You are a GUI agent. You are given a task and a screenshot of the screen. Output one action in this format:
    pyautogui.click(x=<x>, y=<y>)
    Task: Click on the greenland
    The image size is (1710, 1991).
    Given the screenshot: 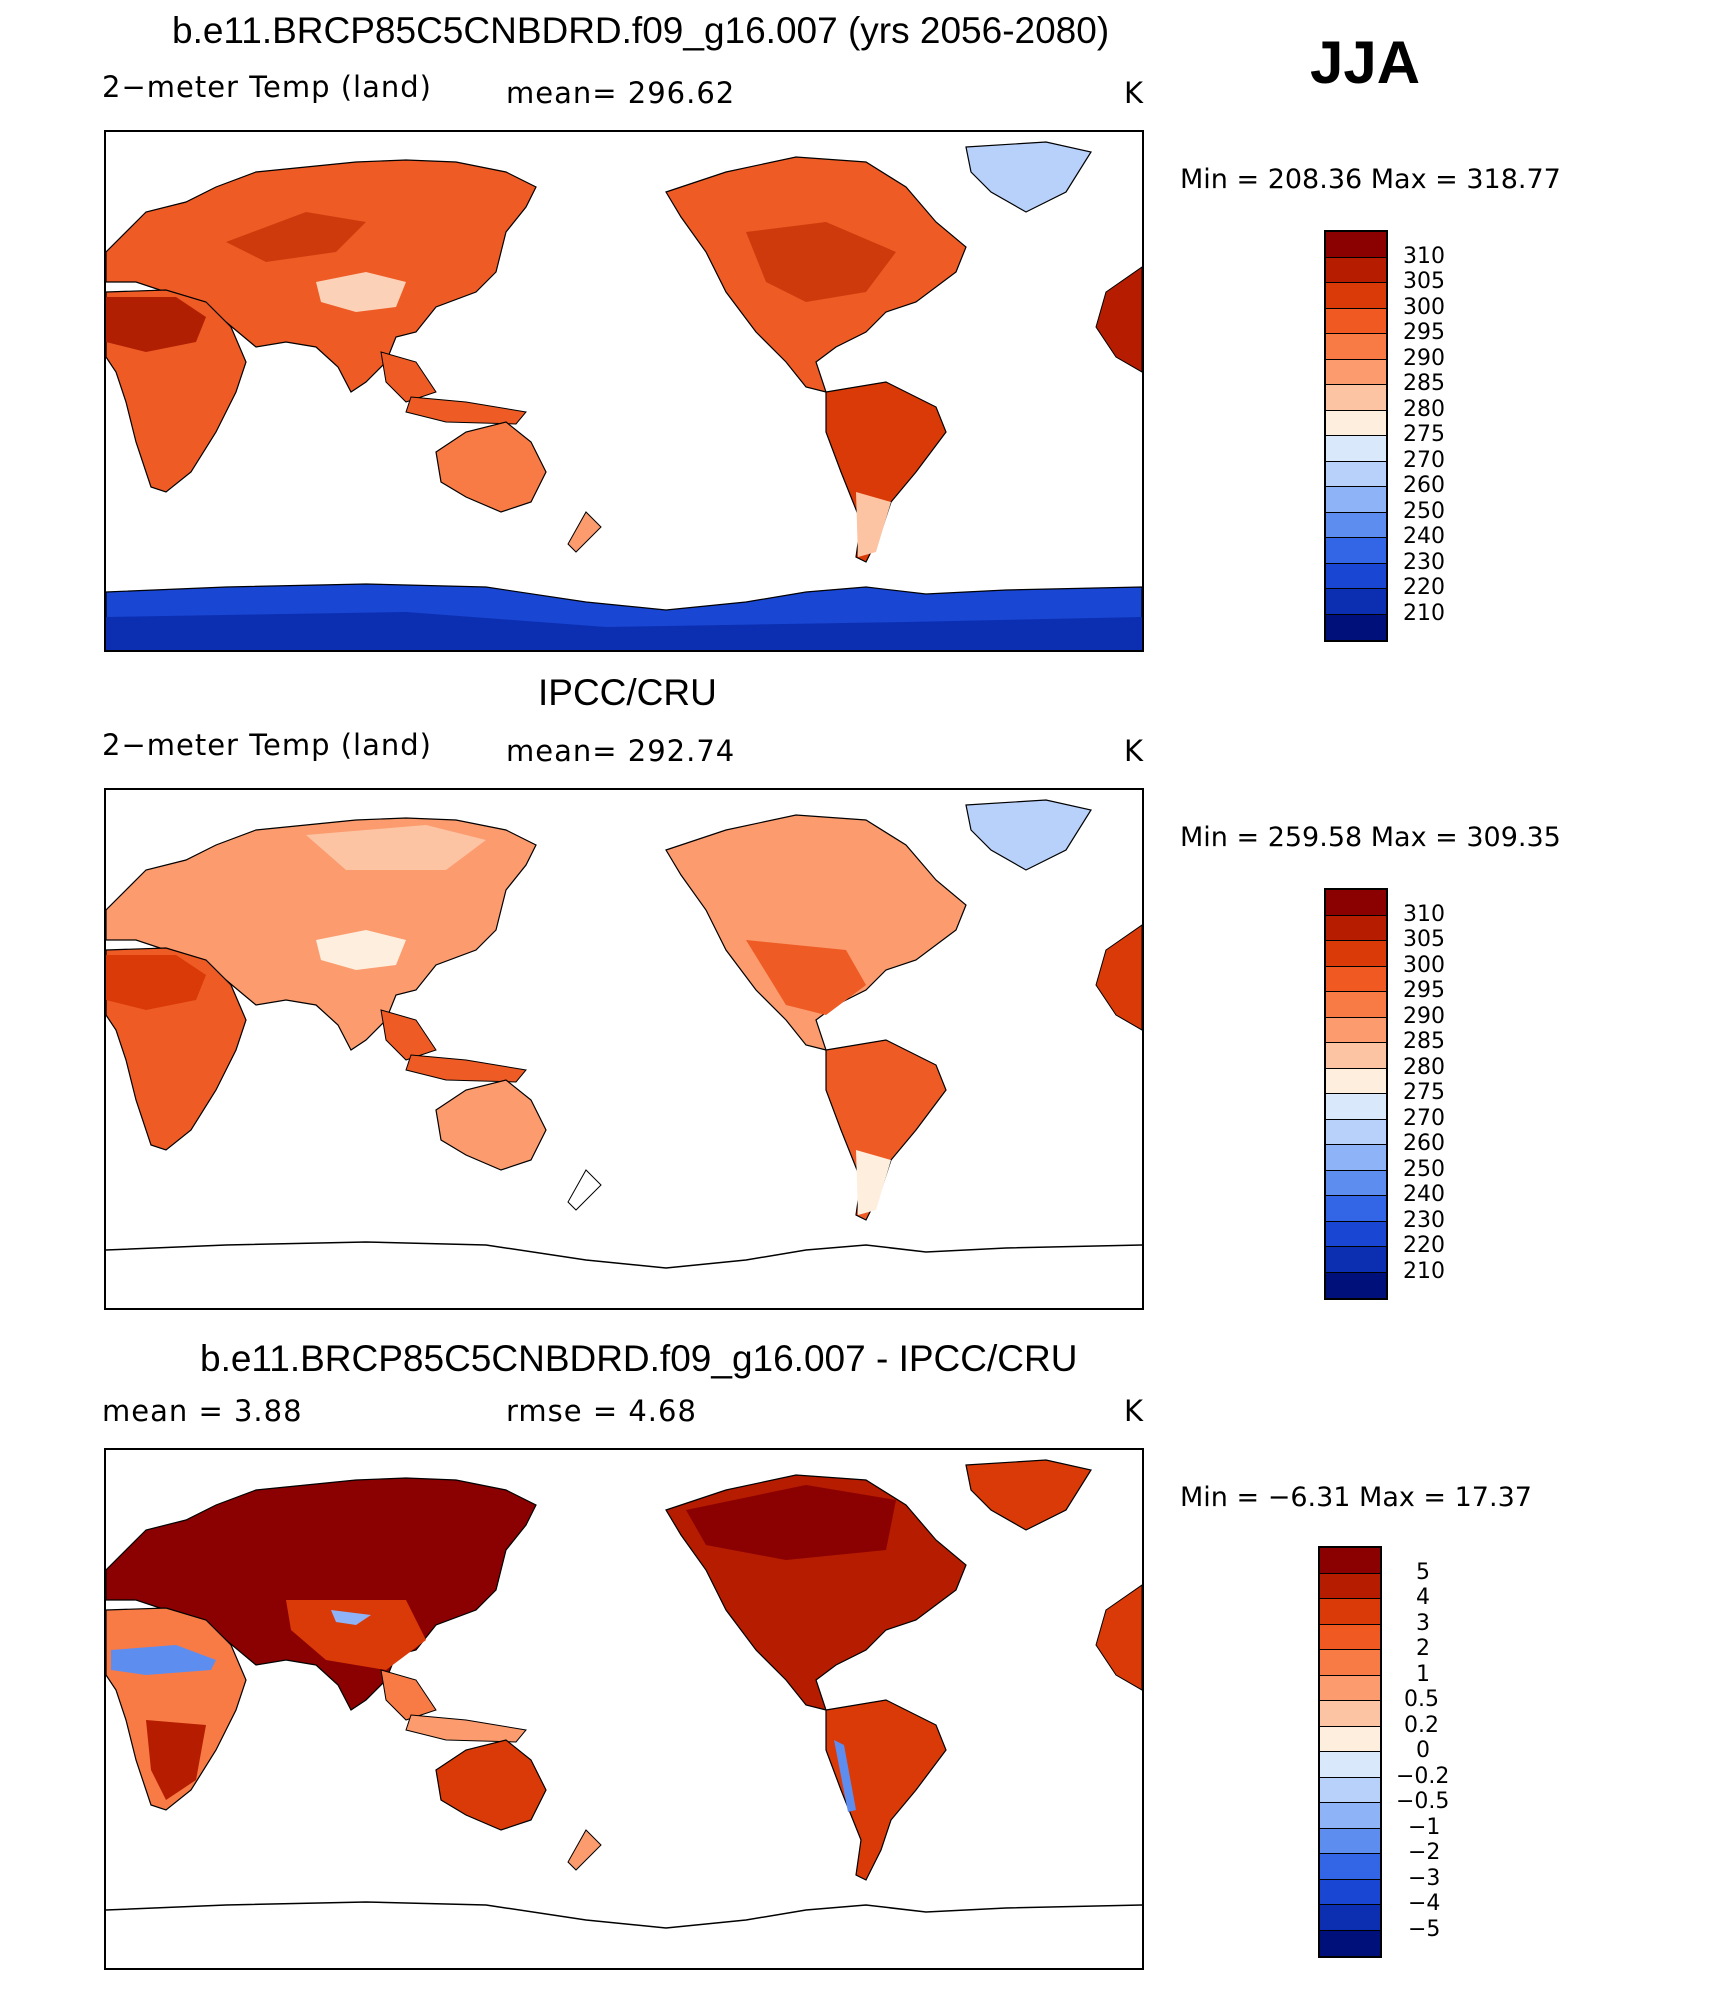 What is the action you would take?
    pyautogui.click(x=1028, y=177)
    